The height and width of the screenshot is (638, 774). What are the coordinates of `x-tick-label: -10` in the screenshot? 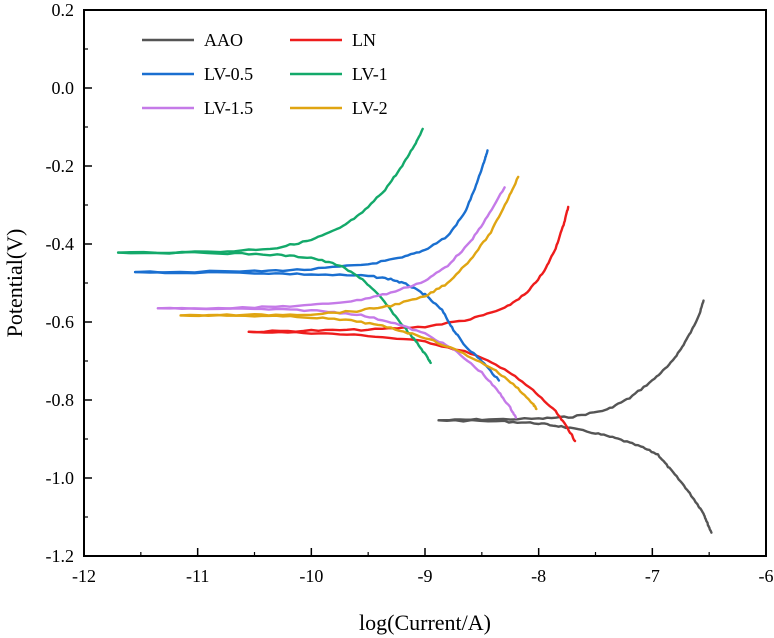 It's located at (311, 576).